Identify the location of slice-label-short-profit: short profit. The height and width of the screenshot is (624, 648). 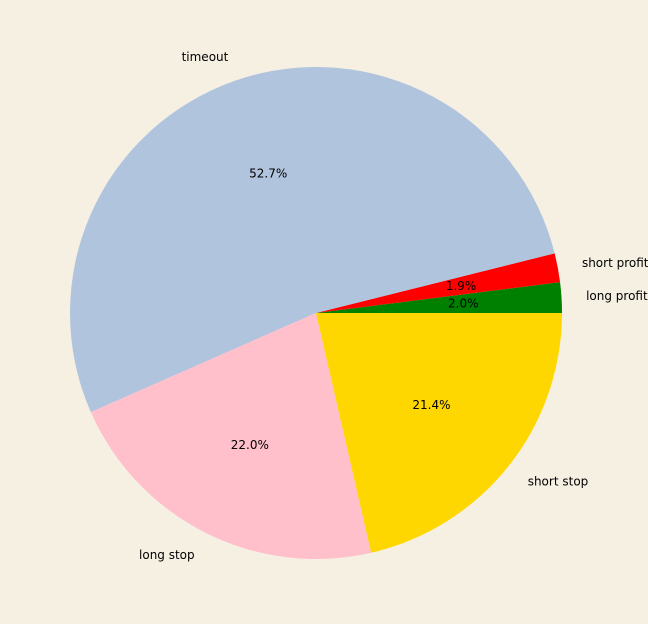
(615, 263).